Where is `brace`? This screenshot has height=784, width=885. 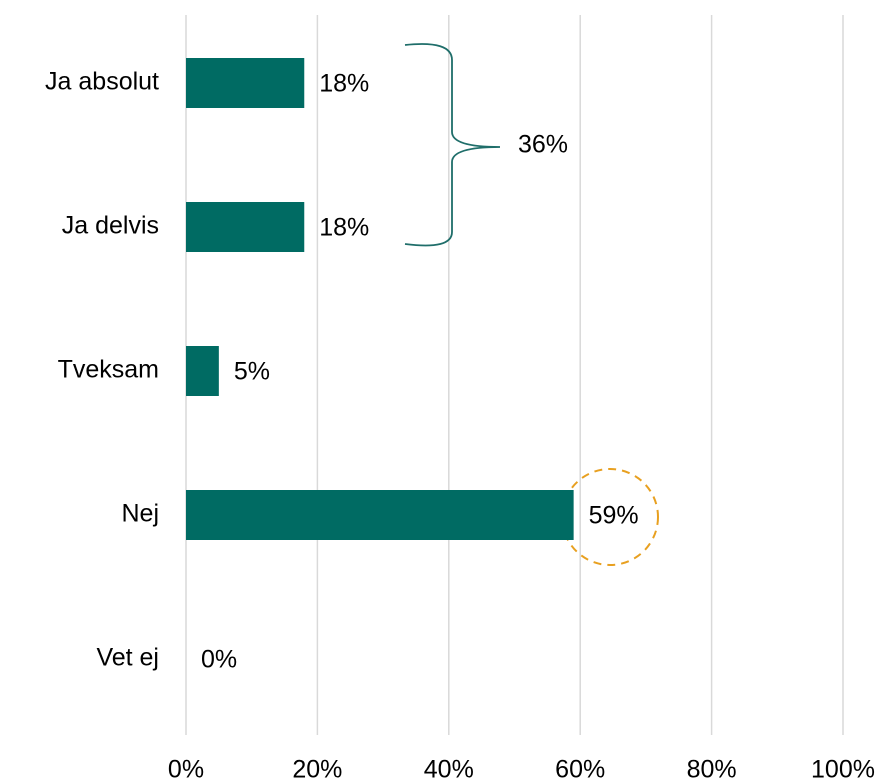 brace is located at coordinates (452, 145).